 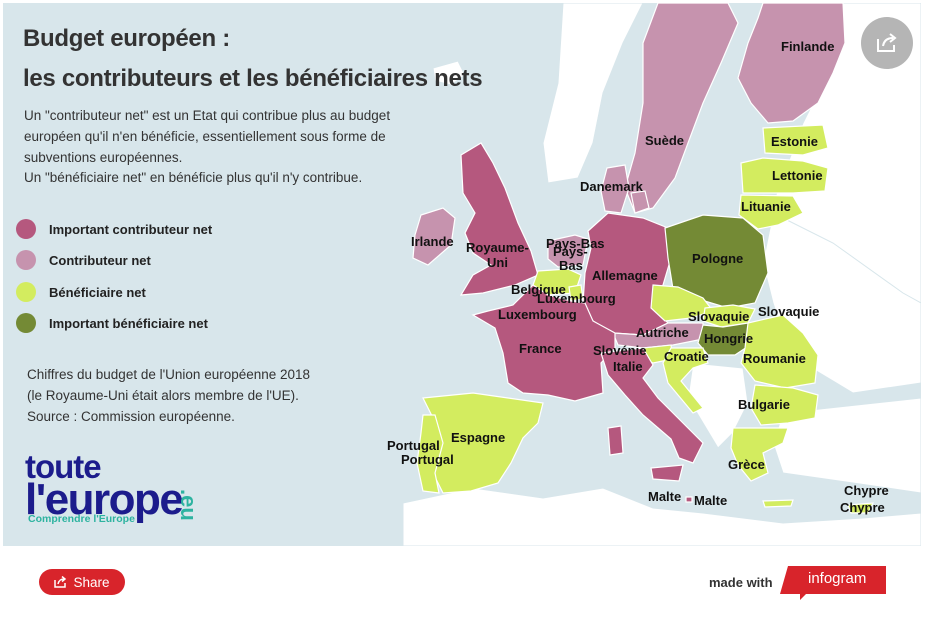 What do you see at coordinates (710, 500) in the screenshot?
I see `label-malte-2: Malte` at bounding box center [710, 500].